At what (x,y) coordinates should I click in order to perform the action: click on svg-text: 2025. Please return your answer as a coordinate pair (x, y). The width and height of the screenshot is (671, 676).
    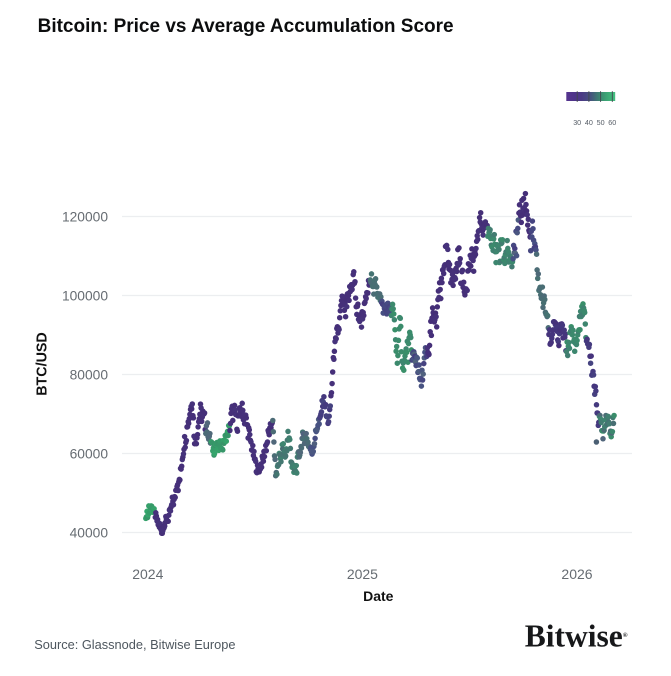
    Looking at the image, I should click on (362, 574).